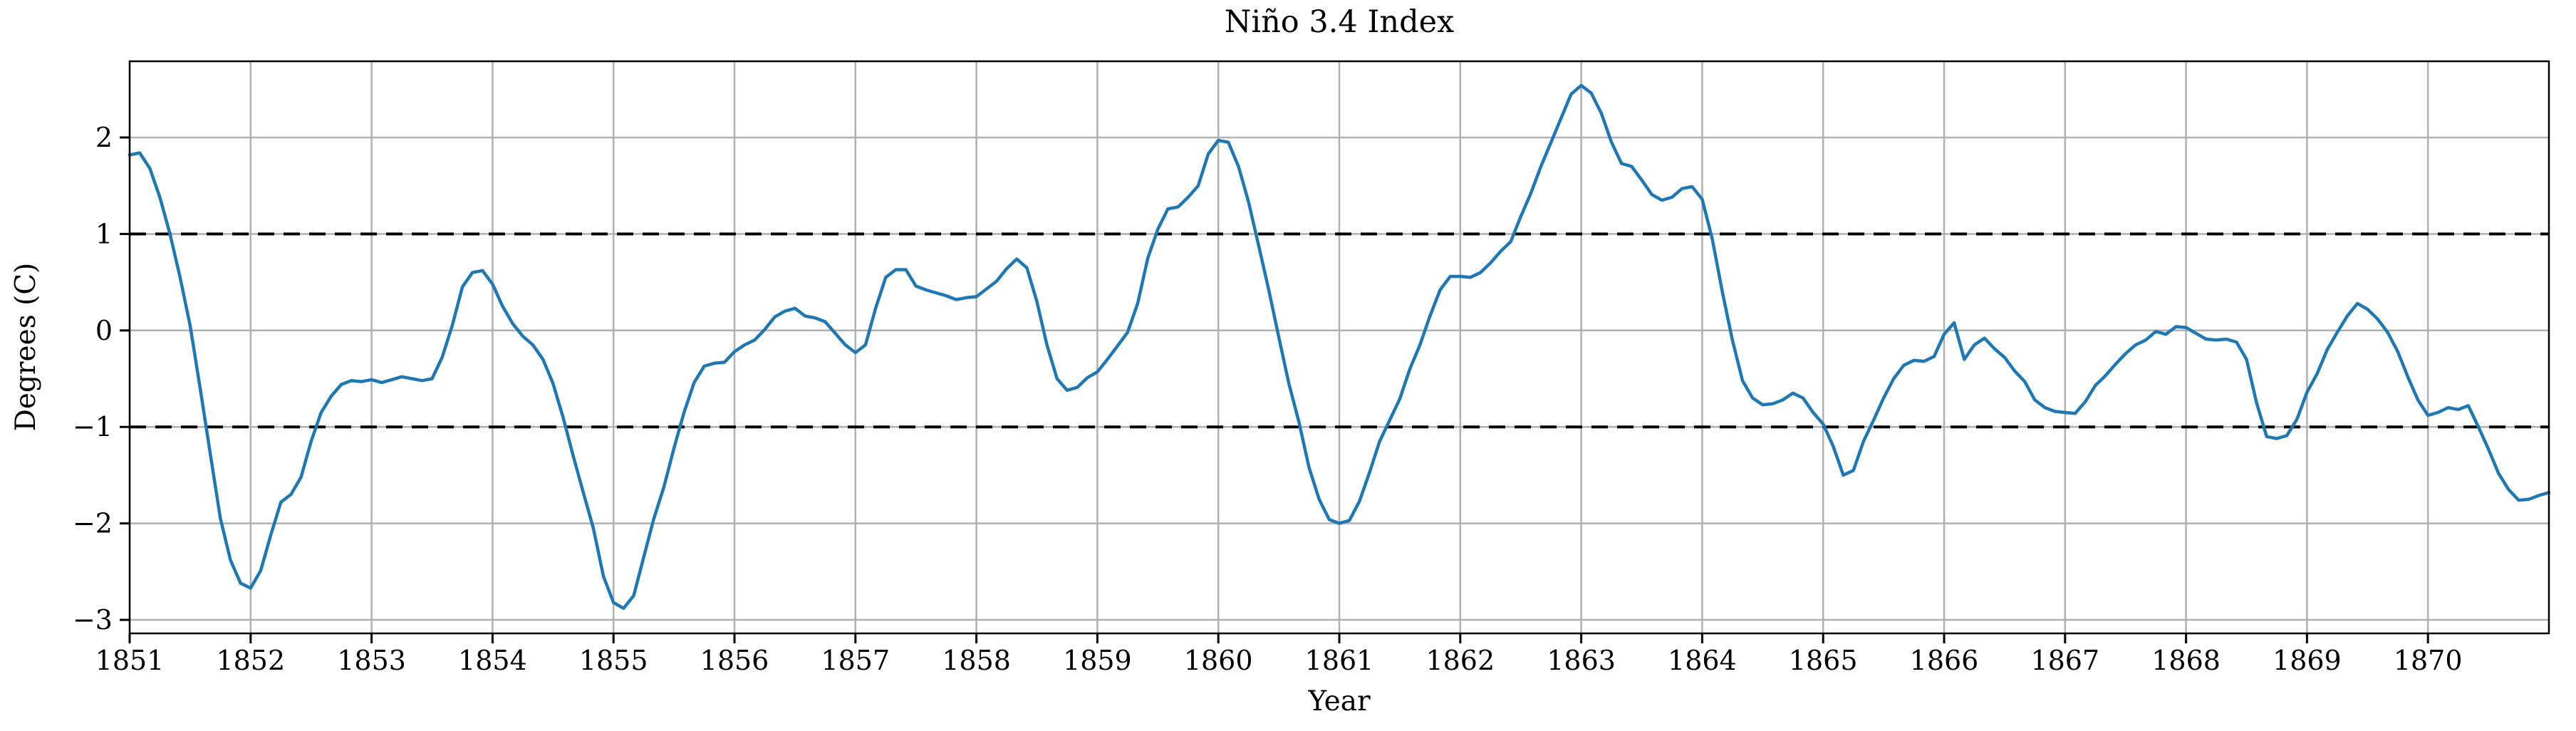 The image size is (2576, 731). What do you see at coordinates (130, 661) in the screenshot?
I see `x-tick-label: 1851` at bounding box center [130, 661].